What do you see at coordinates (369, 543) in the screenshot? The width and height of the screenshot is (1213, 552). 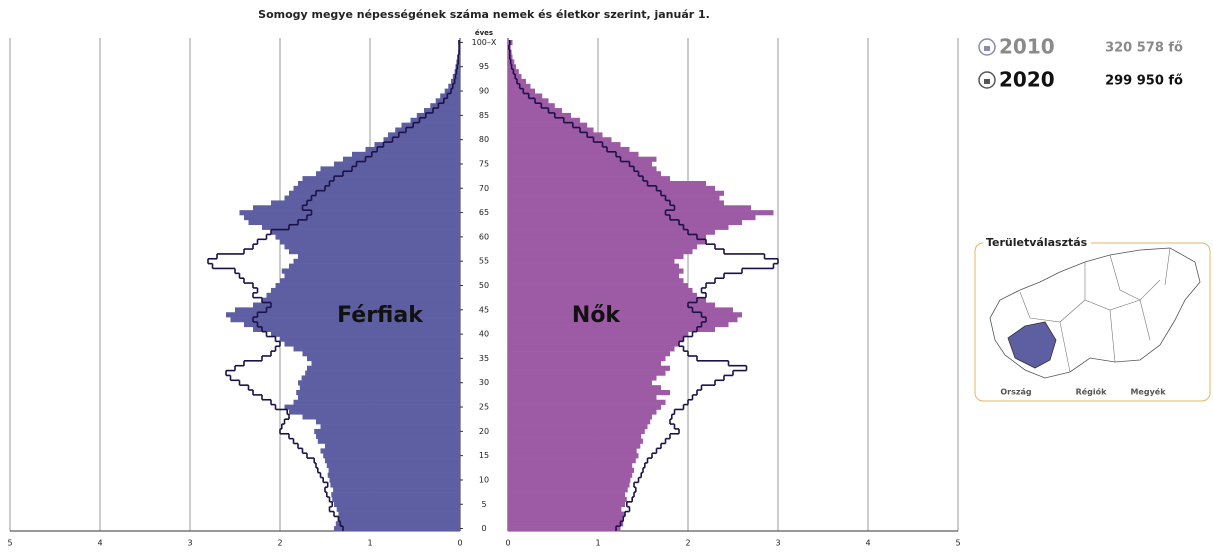 I see `x-tick-label: 1` at bounding box center [369, 543].